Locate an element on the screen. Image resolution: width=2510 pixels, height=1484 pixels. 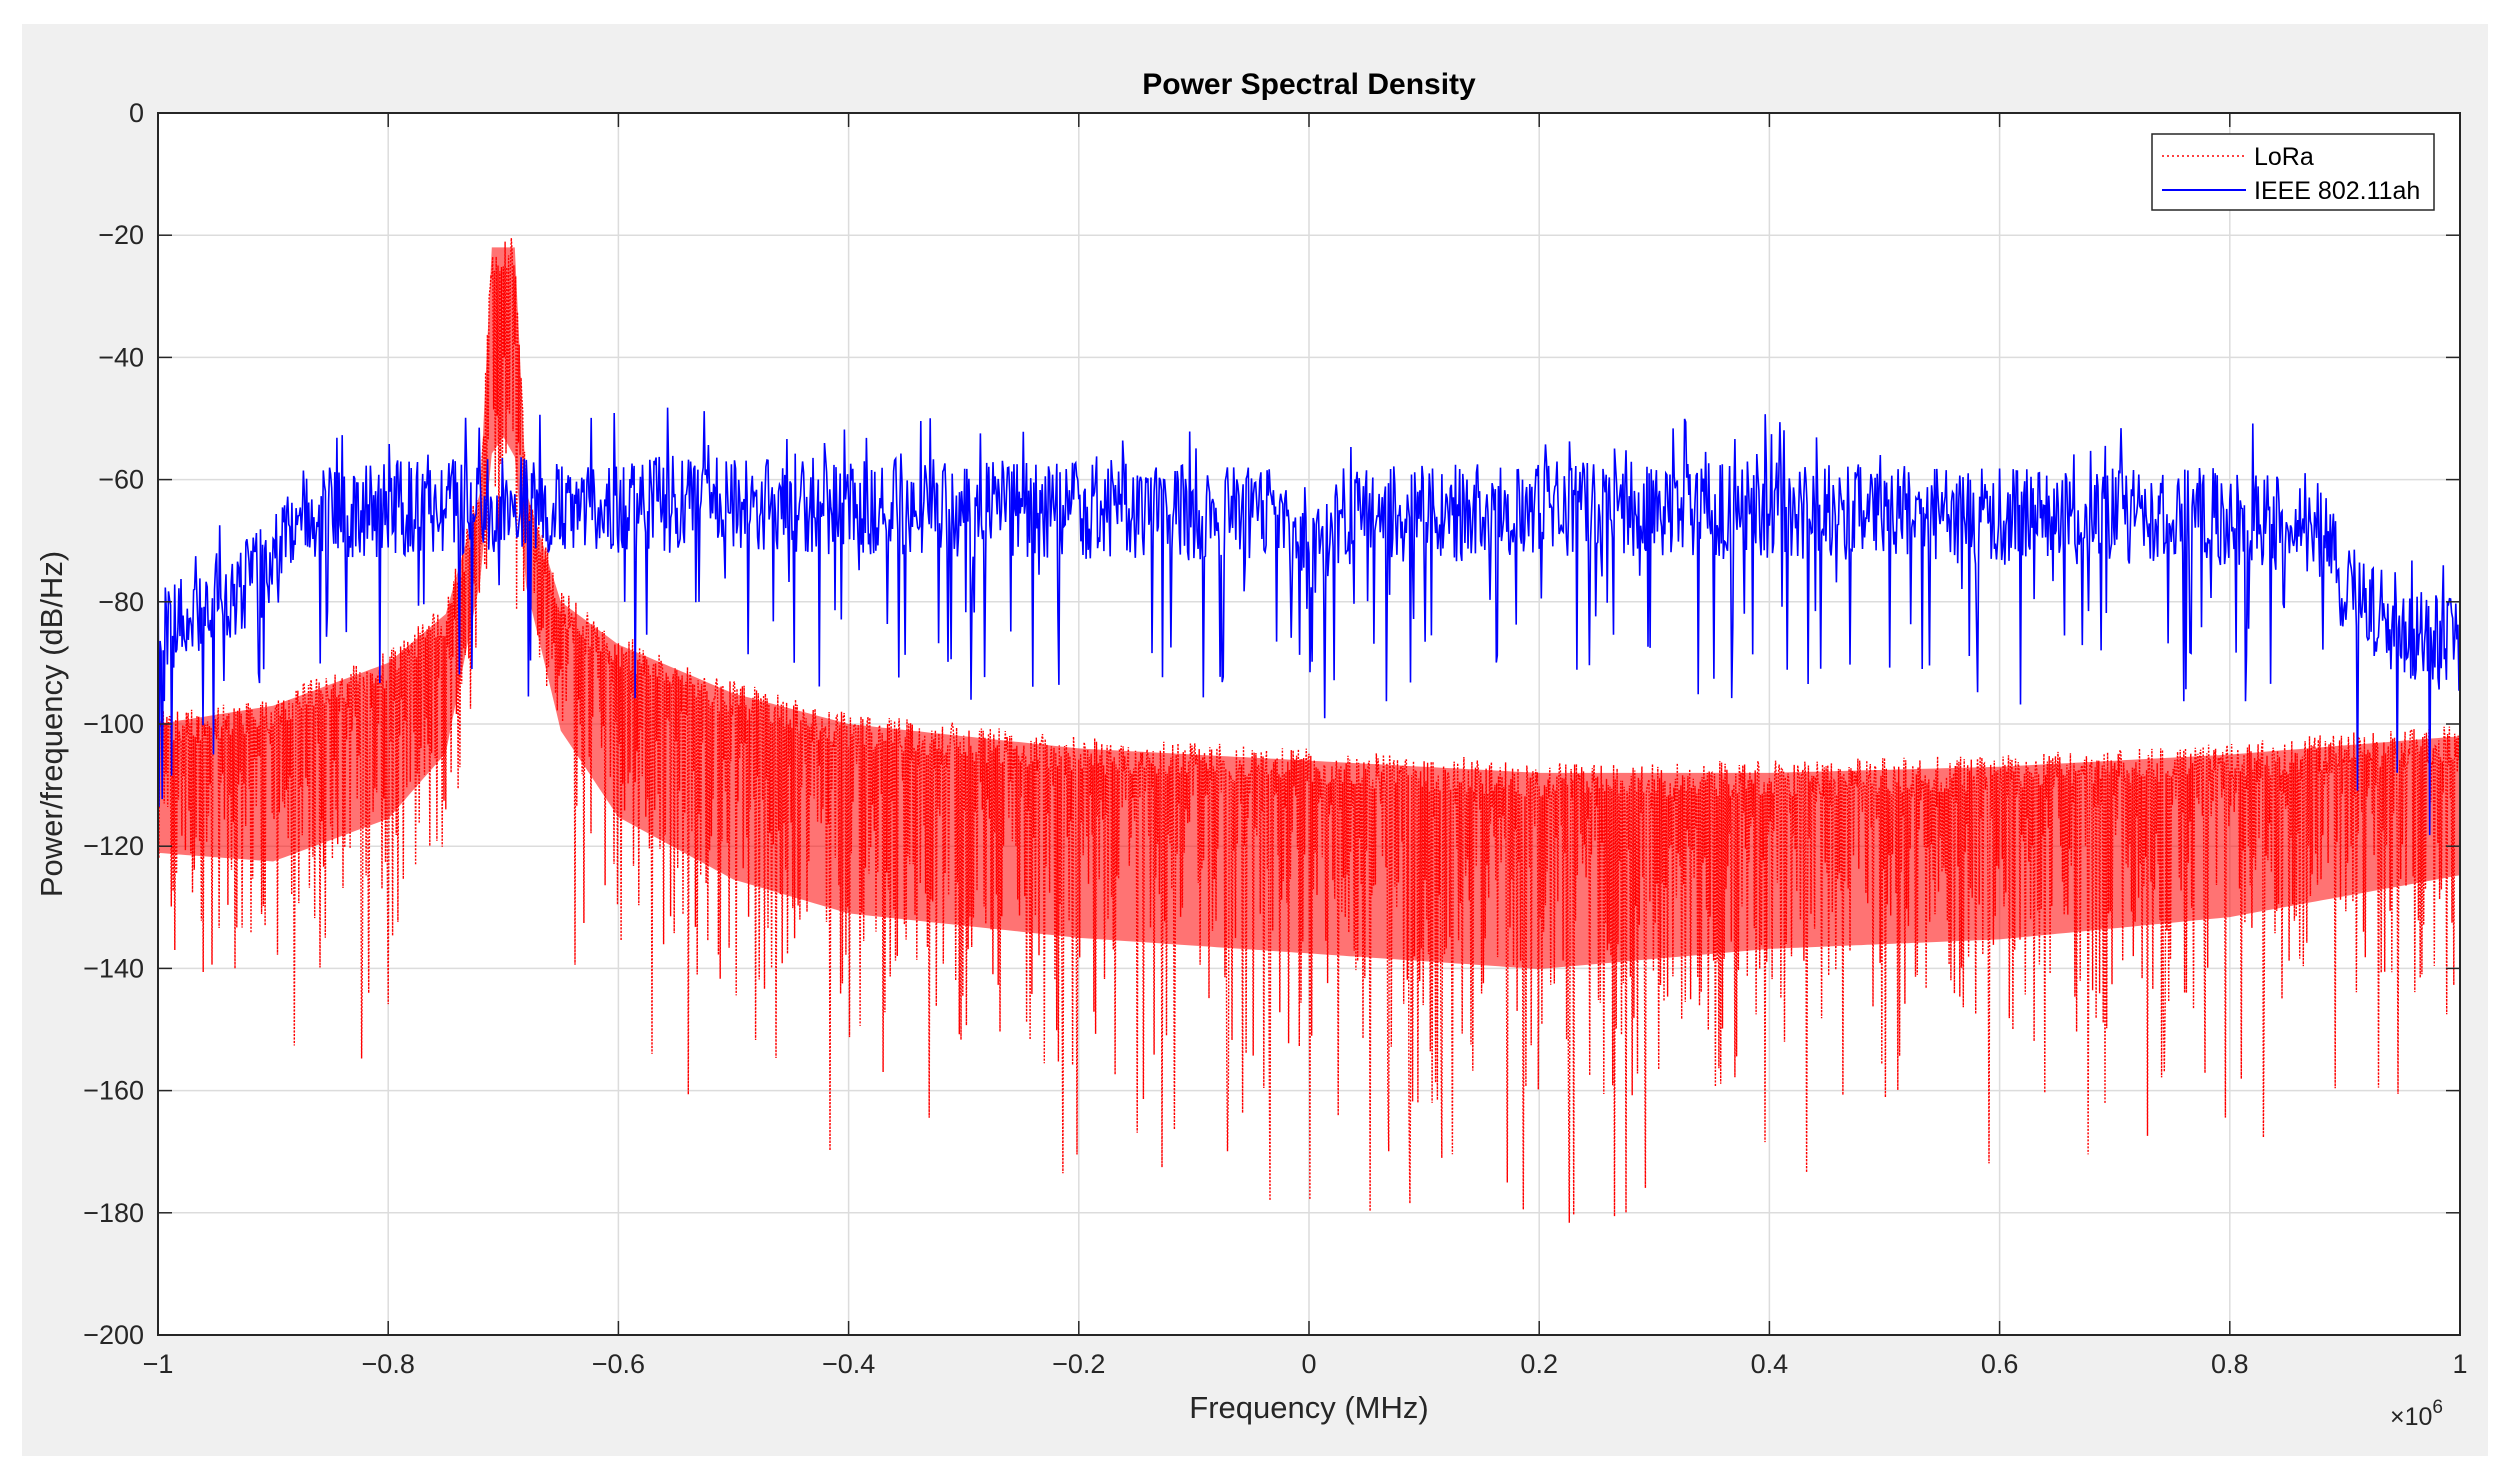
x-axis-exponent: ×10⁶ is located at coordinates (2416, 1414).